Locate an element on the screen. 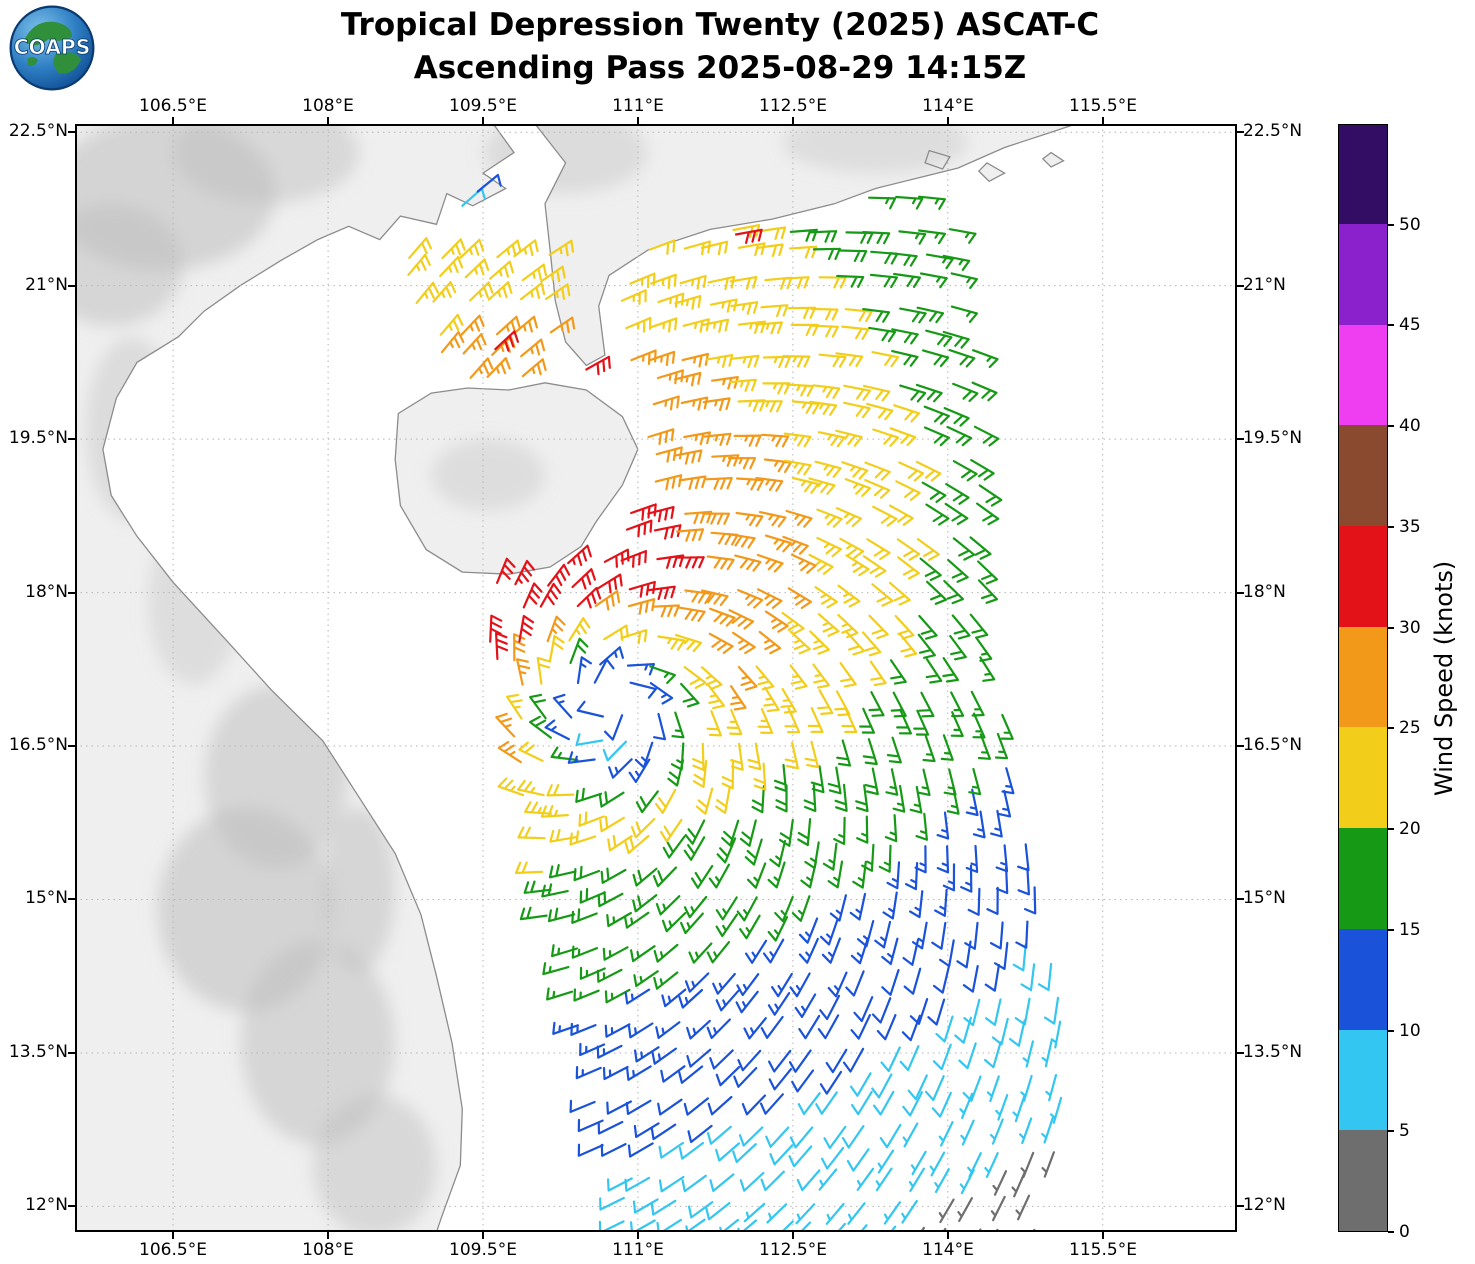 This screenshot has height=1264, width=1475. landmass is located at coordinates (1053, 159).